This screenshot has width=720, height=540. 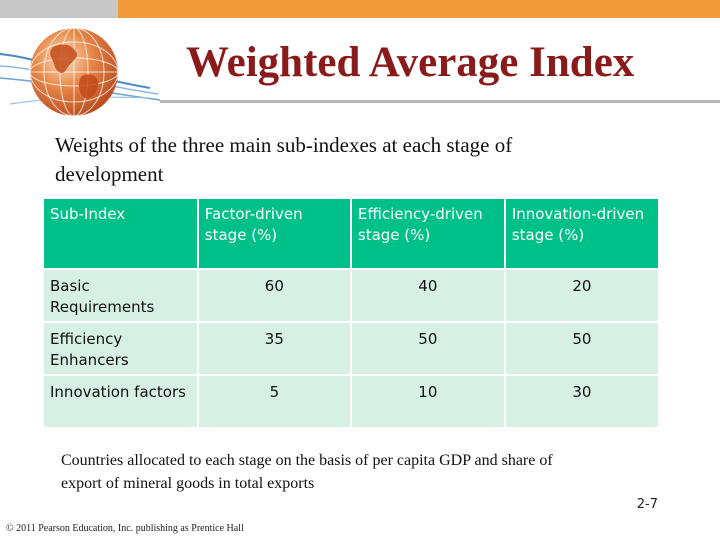 What do you see at coordinates (427, 295) in the screenshot?
I see `cell-value: 40` at bounding box center [427, 295].